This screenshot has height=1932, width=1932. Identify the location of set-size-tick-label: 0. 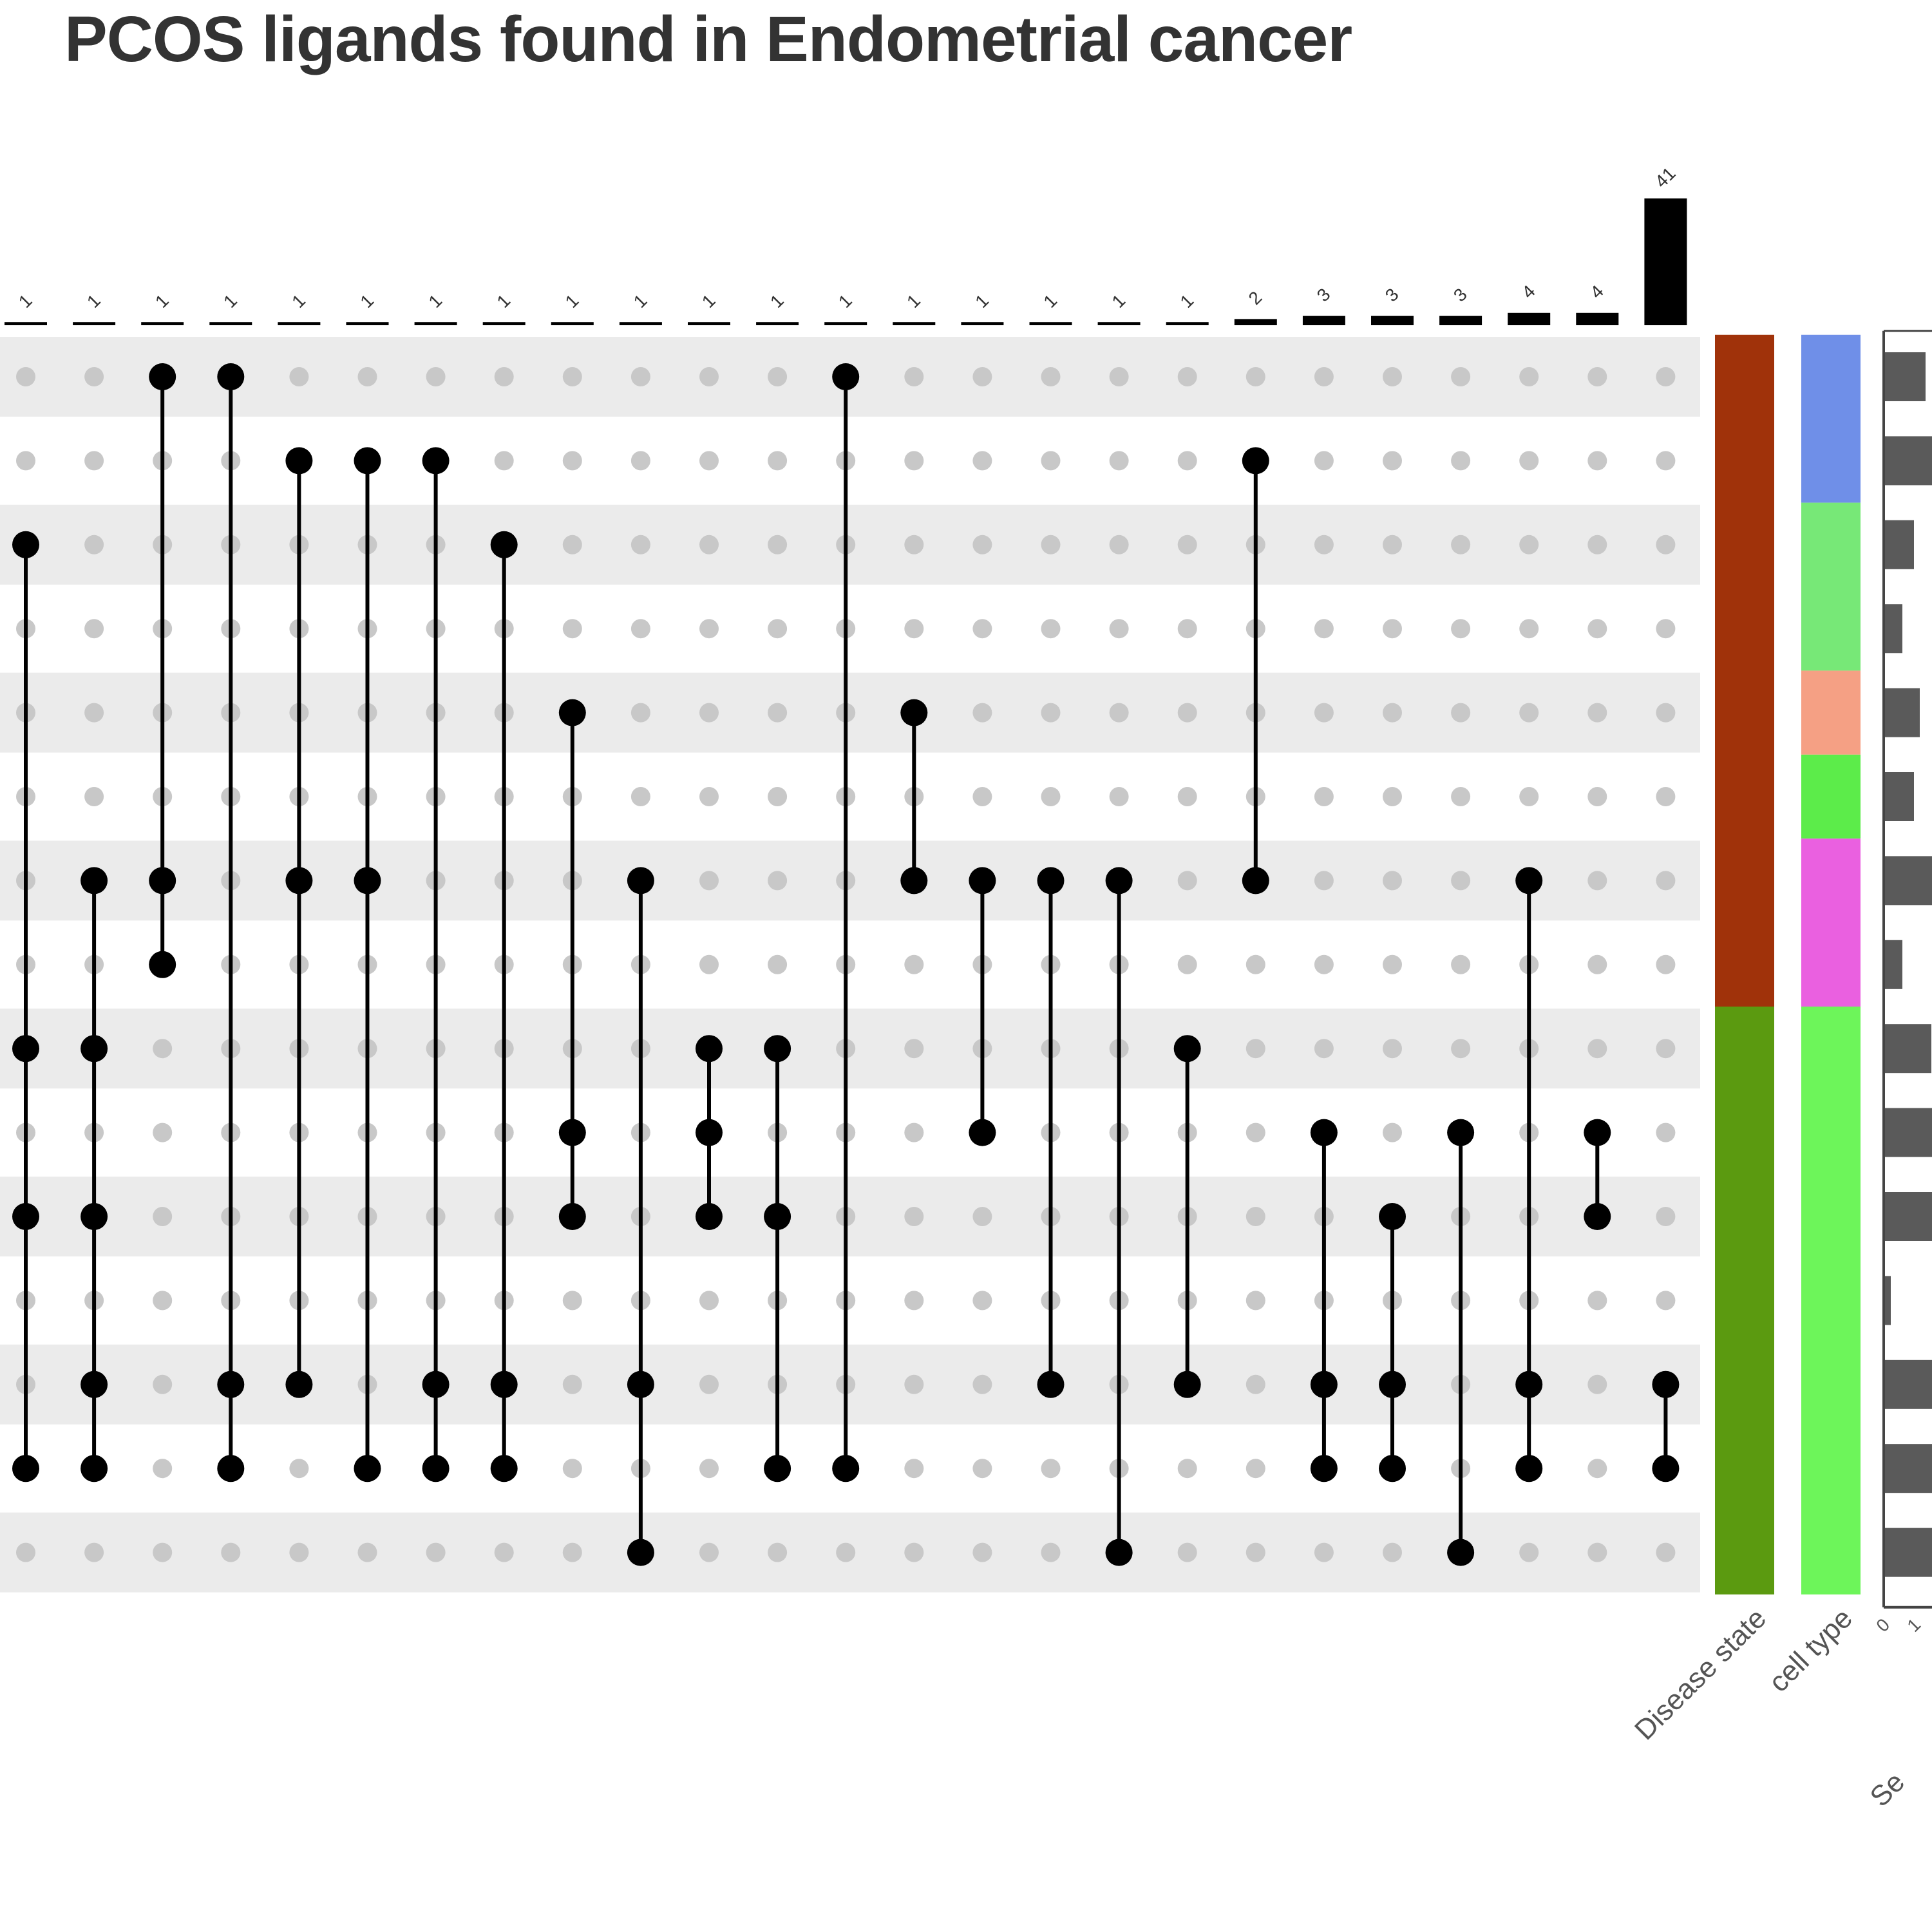
(1882, 1626).